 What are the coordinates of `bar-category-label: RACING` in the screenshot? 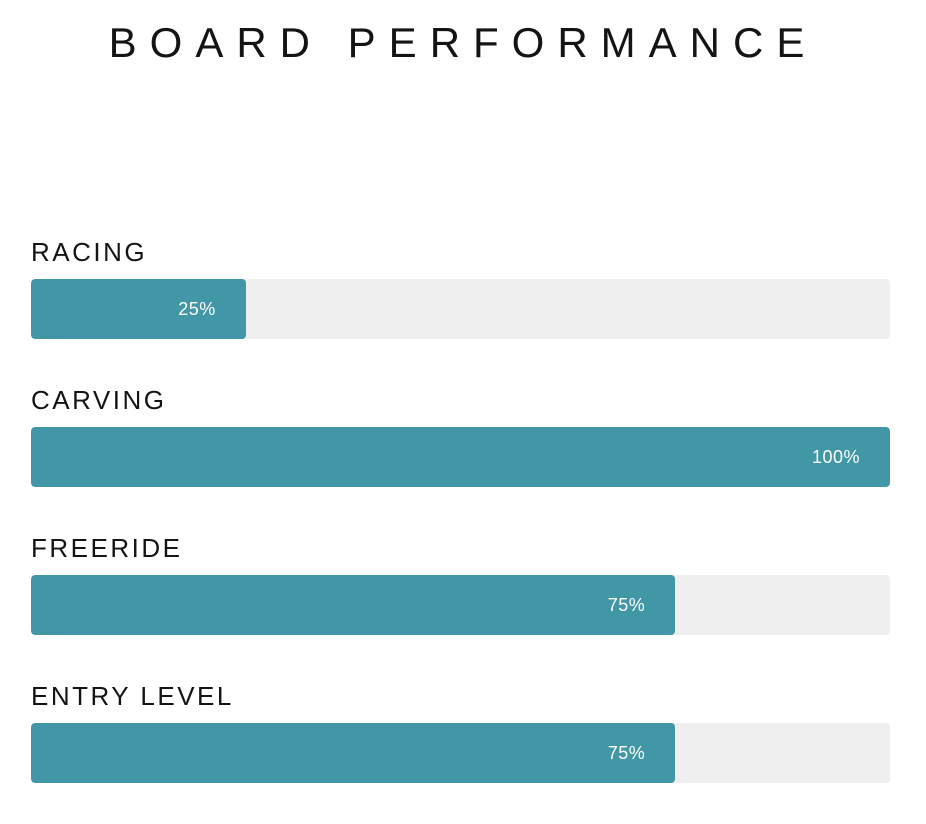 It's located at (89, 252).